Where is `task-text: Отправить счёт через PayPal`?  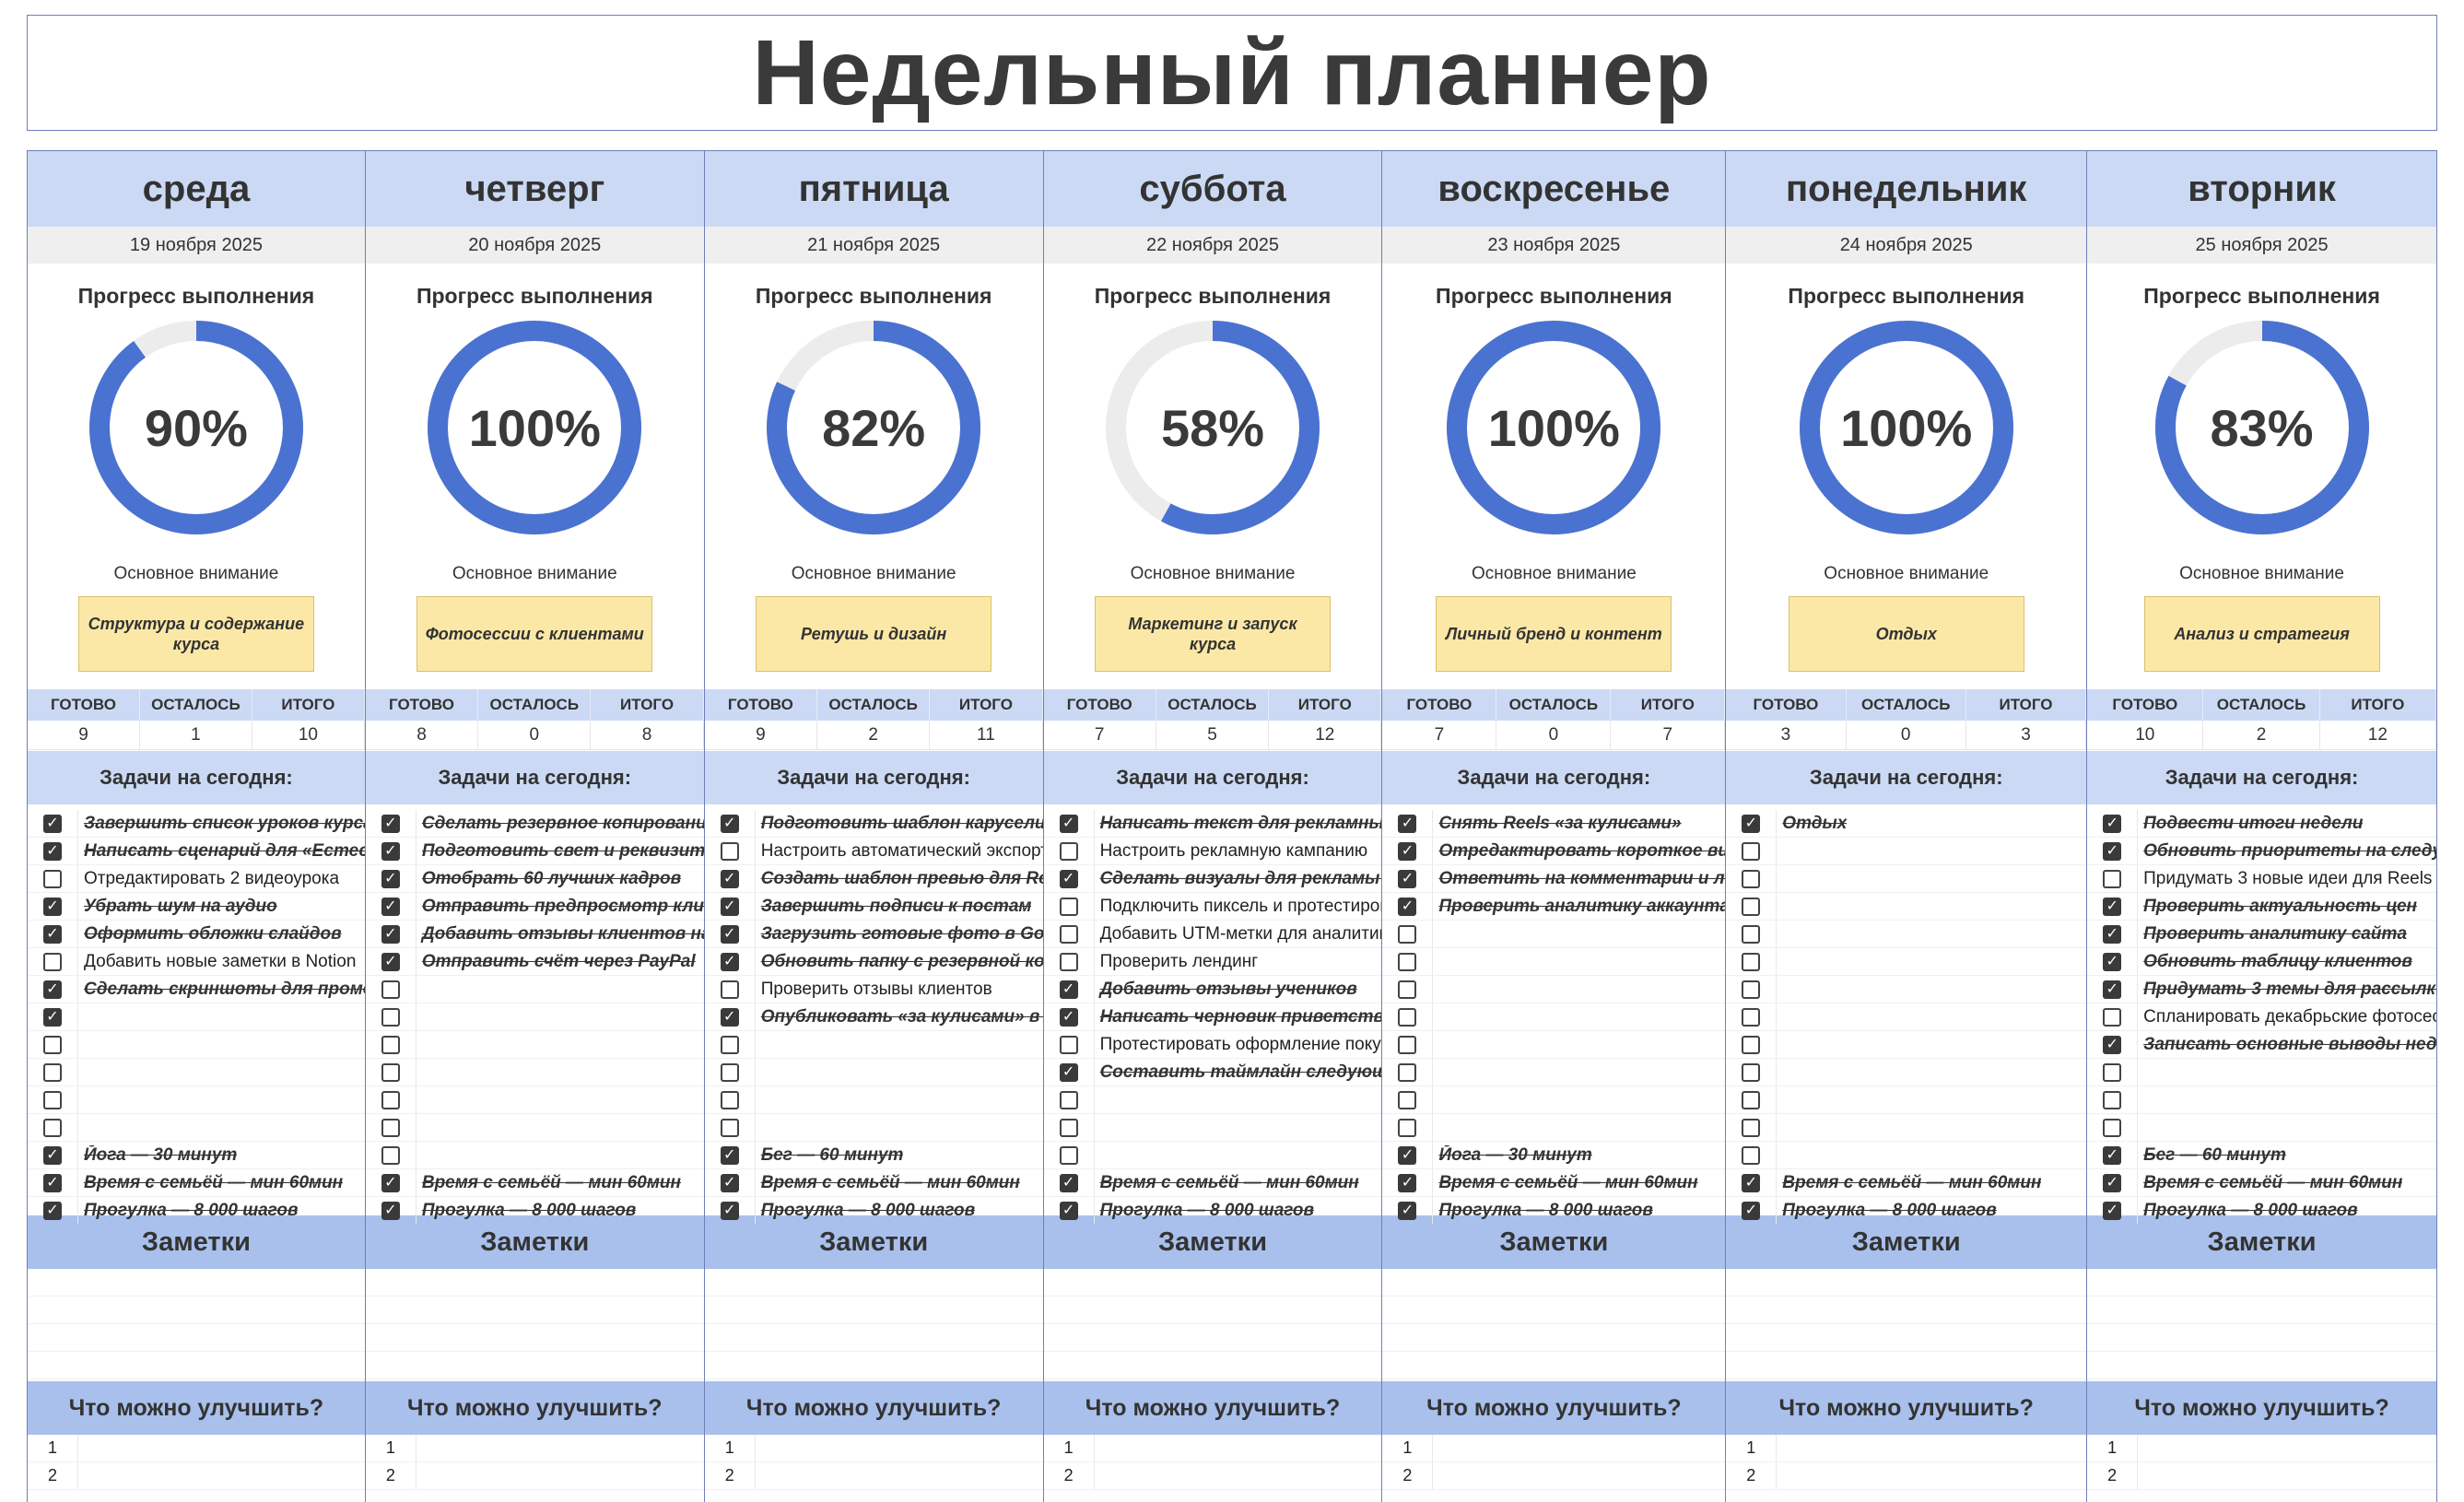 task-text: Отправить счёт через PayPal is located at coordinates (558, 961).